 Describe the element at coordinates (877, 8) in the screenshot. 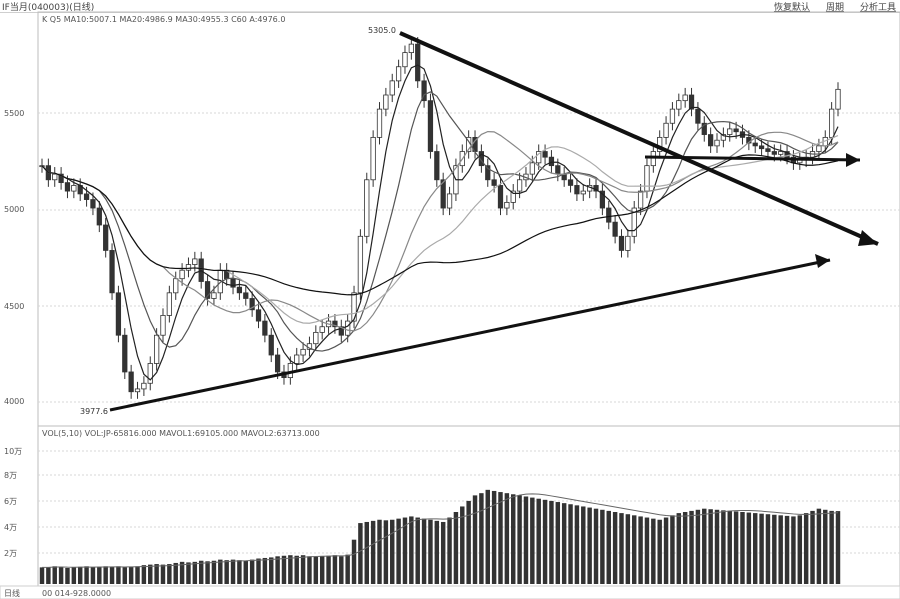

I see `menu-item-tools: 分析工具` at that location.